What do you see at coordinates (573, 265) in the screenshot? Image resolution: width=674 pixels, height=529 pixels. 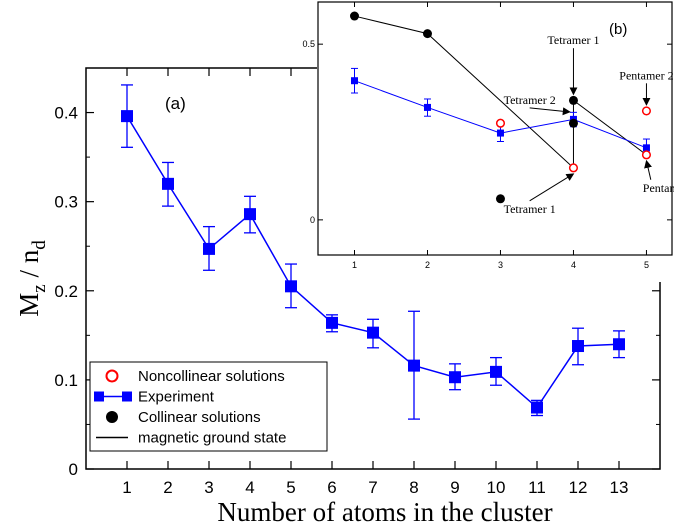 I see `inset-x-tick-label: 4` at bounding box center [573, 265].